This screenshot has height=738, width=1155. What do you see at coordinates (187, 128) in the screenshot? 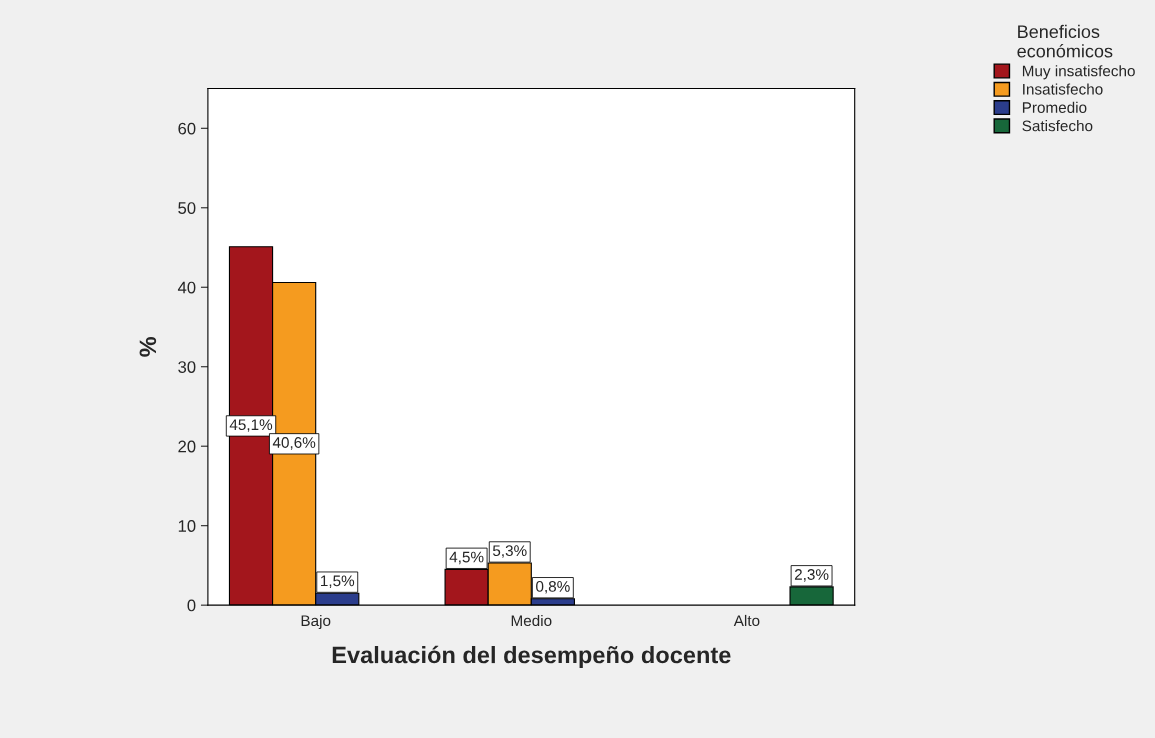
I see `y-tick-label: 60` at bounding box center [187, 128].